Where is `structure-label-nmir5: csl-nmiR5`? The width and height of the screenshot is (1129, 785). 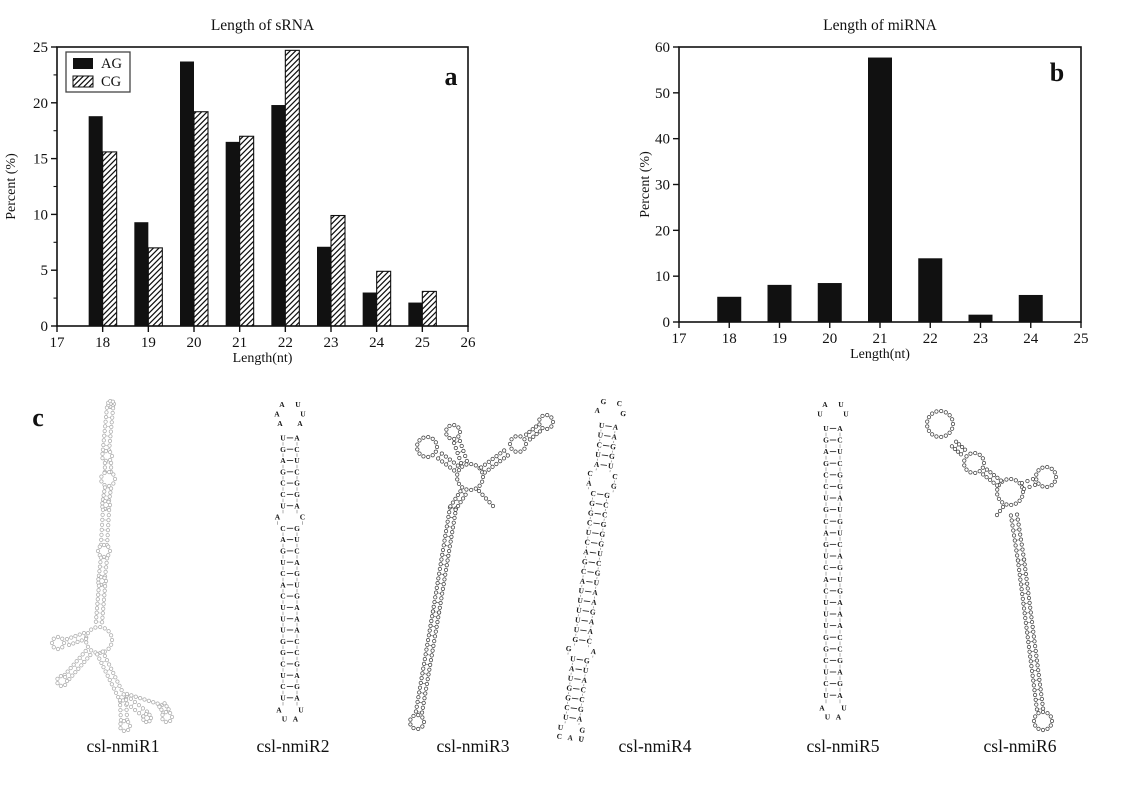
structure-label-nmir5: csl-nmiR5 is located at coordinates (843, 746).